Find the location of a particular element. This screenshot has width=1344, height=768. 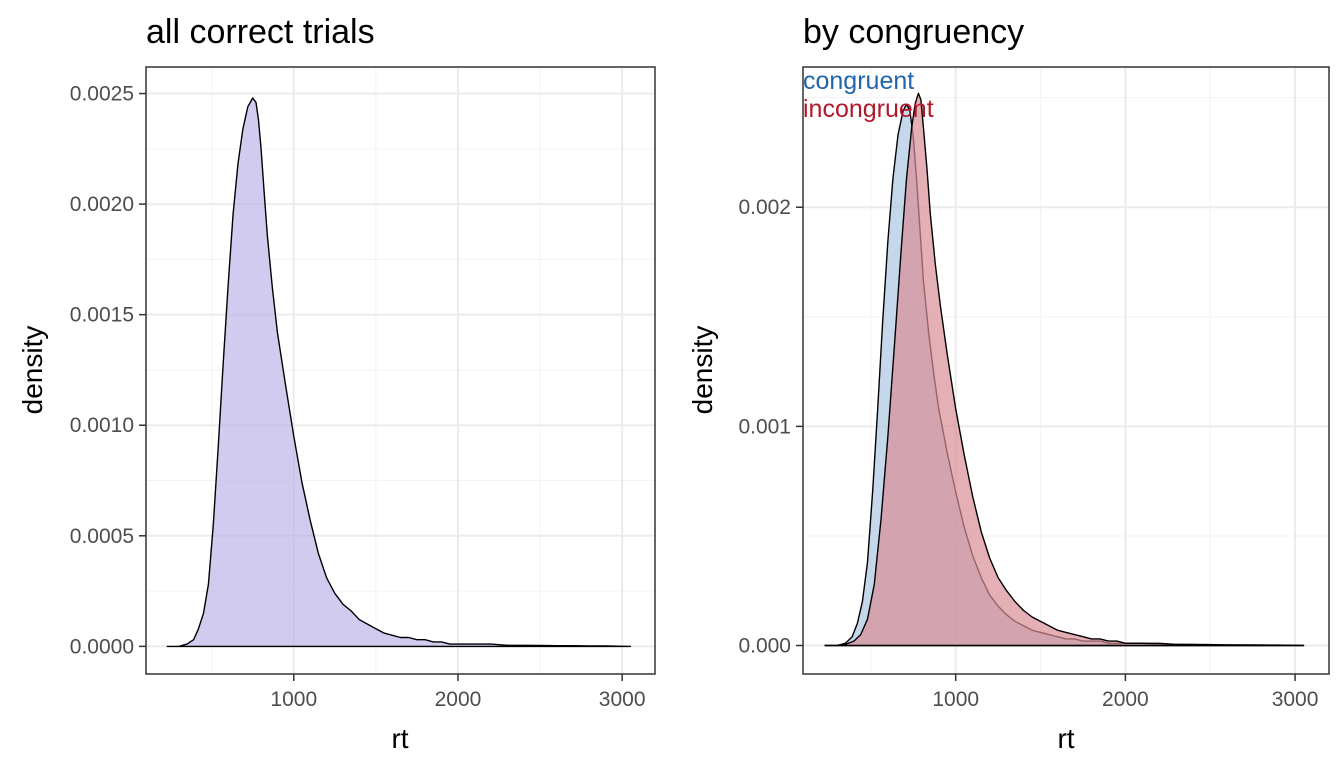

chart-title: by congruency is located at coordinates (913, 32).